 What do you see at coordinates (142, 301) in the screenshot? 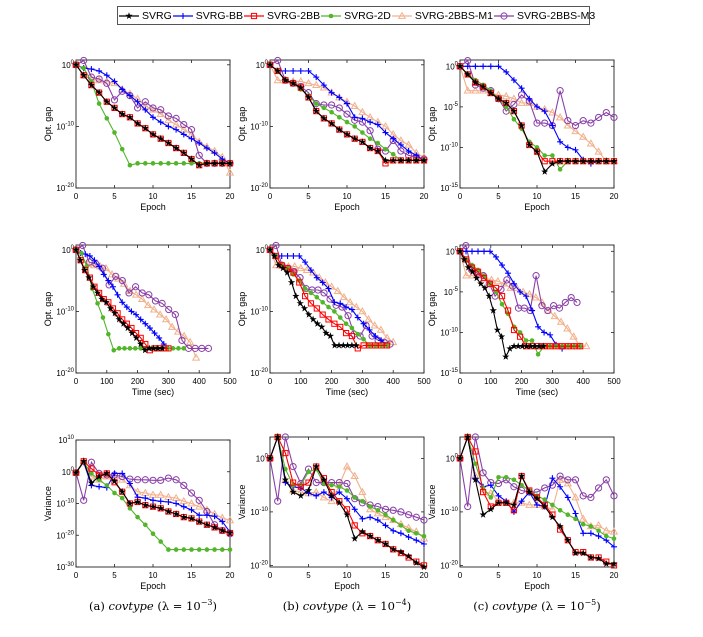
I see `series-group` at bounding box center [142, 301].